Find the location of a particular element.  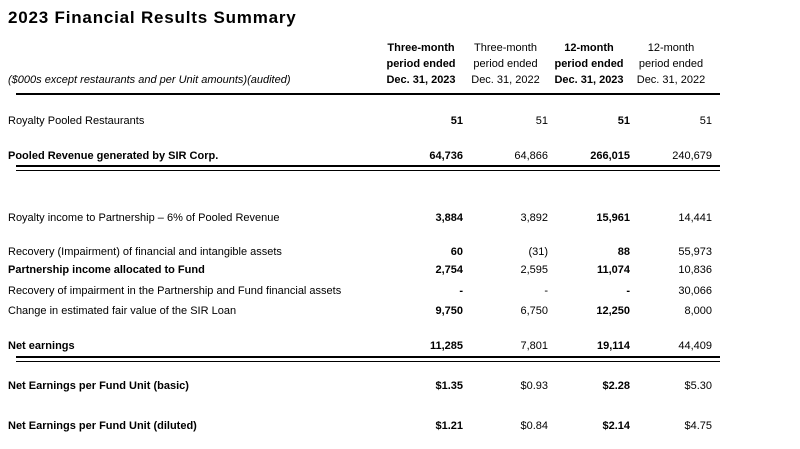

cell-value: 240,679 is located at coordinates (692, 156).